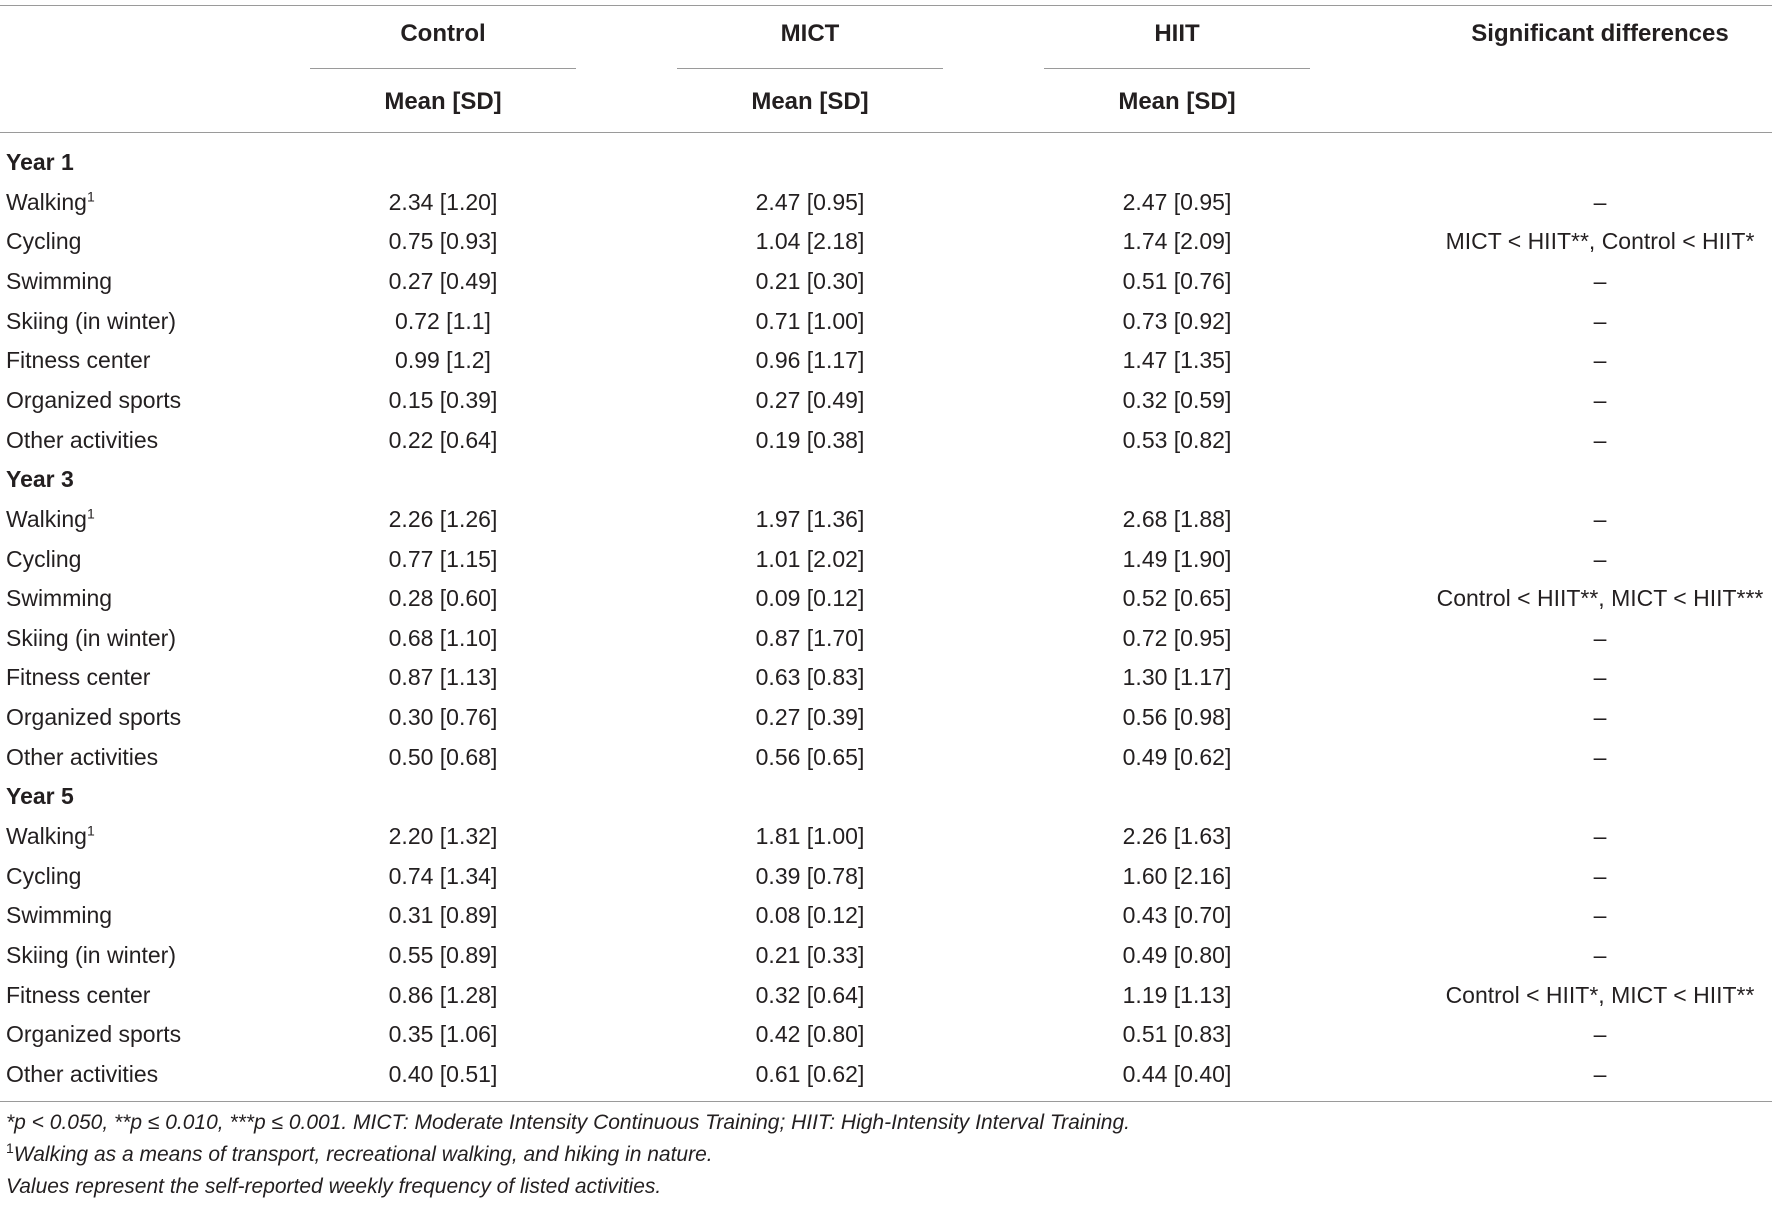  Describe the element at coordinates (1177, 836) in the screenshot. I see `cell-hiit: 2.26 [1.63]` at that location.